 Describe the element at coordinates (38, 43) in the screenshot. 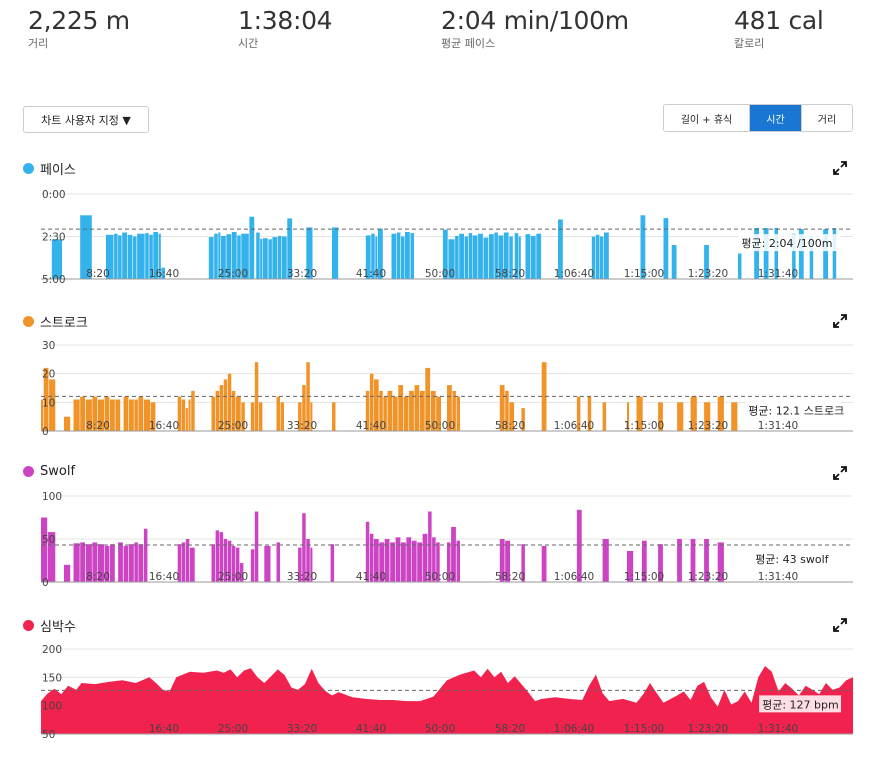

I see `stat-label: 거리` at that location.